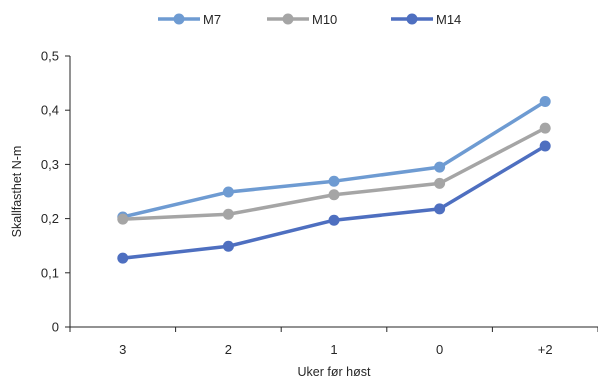 This screenshot has width=598, height=385. What do you see at coordinates (189, 19) in the screenshot?
I see `legend-item-m7: M7` at bounding box center [189, 19].